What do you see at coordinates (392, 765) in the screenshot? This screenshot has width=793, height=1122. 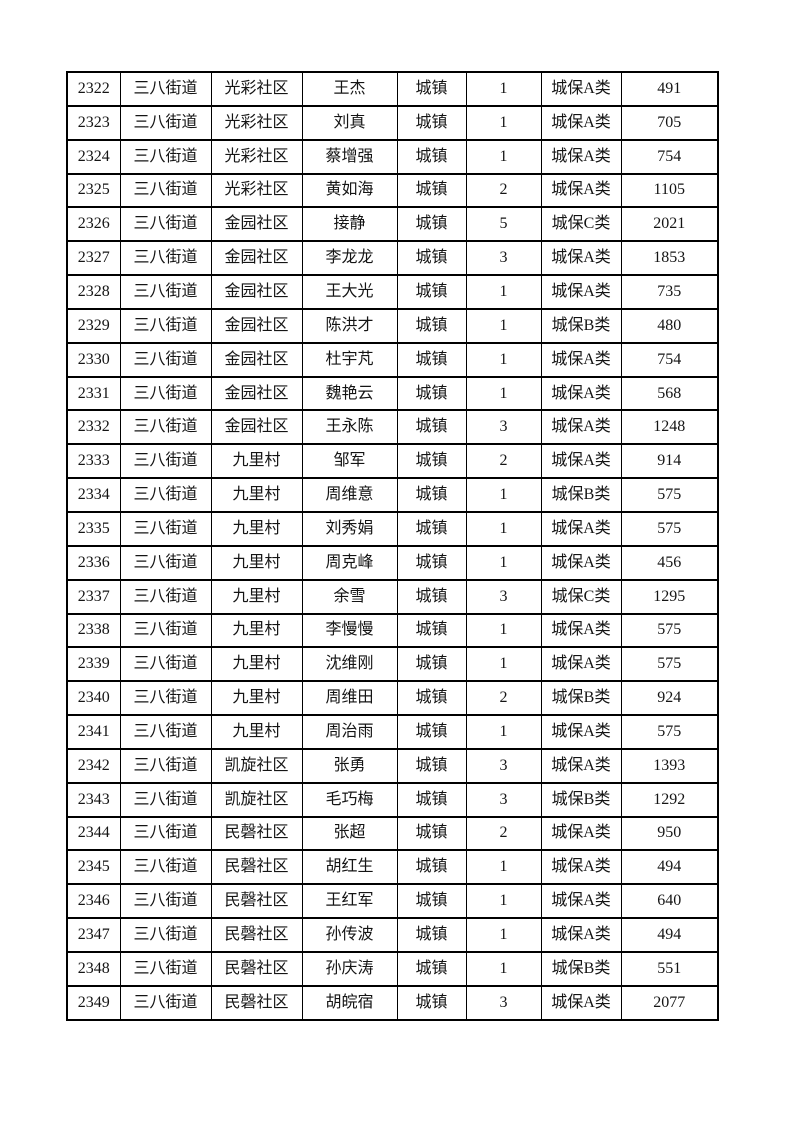 I see `table-row: 2342 三八街道 凯旋社区 张勇 城镇 3 城保A类 1393` at bounding box center [392, 765].